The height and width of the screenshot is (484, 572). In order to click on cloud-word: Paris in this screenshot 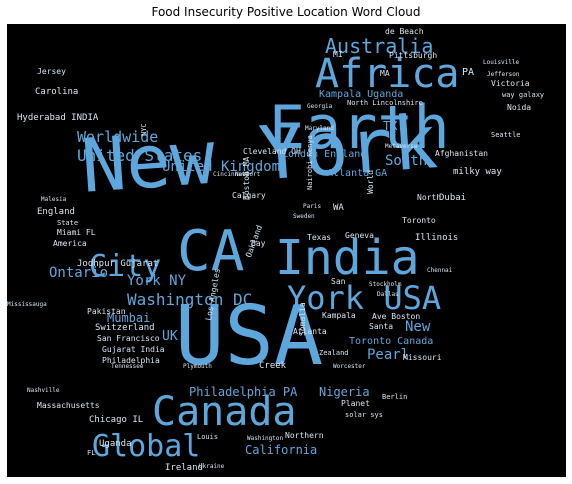, I will do `click(312, 206)`.